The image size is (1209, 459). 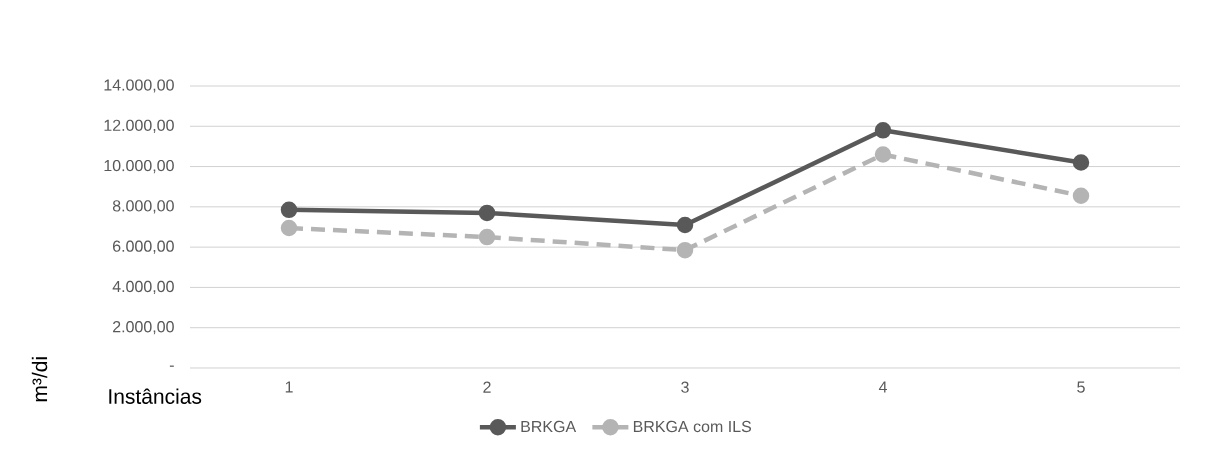 I want to click on y-tick-label: 2.000,00, so click(x=143, y=328).